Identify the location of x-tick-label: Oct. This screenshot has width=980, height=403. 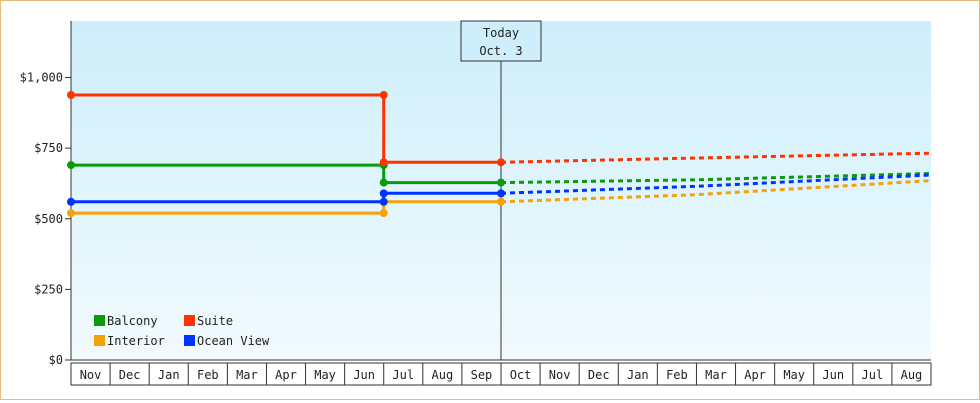
(521, 375).